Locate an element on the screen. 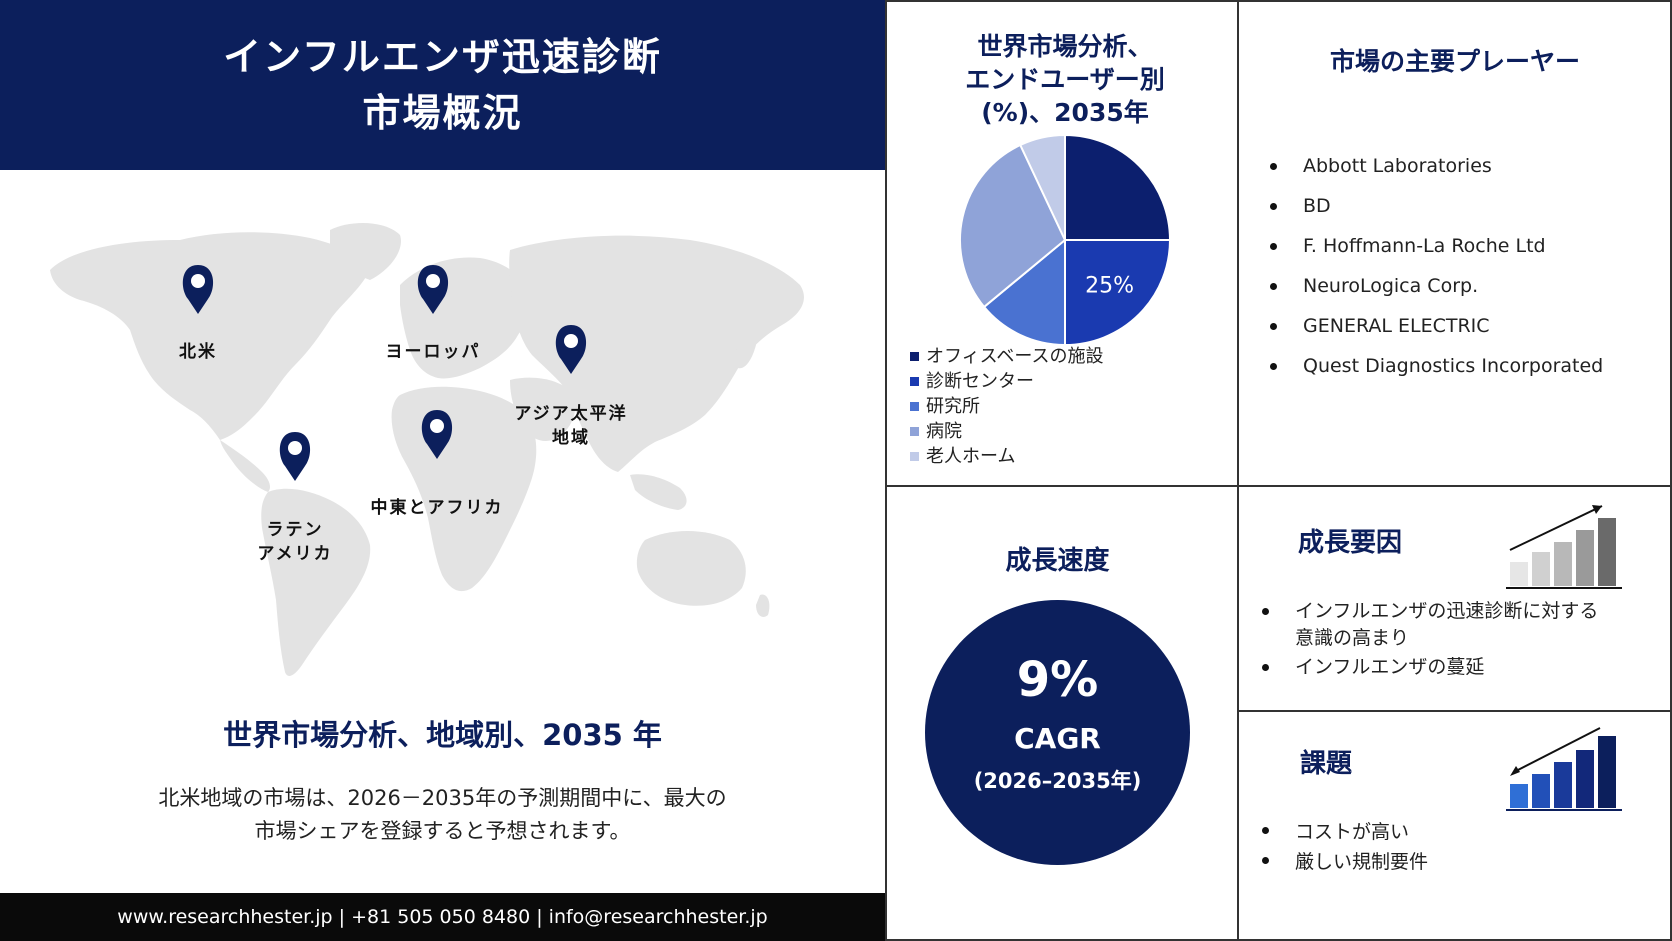  list-item: コストが高い is located at coordinates (1345, 830).